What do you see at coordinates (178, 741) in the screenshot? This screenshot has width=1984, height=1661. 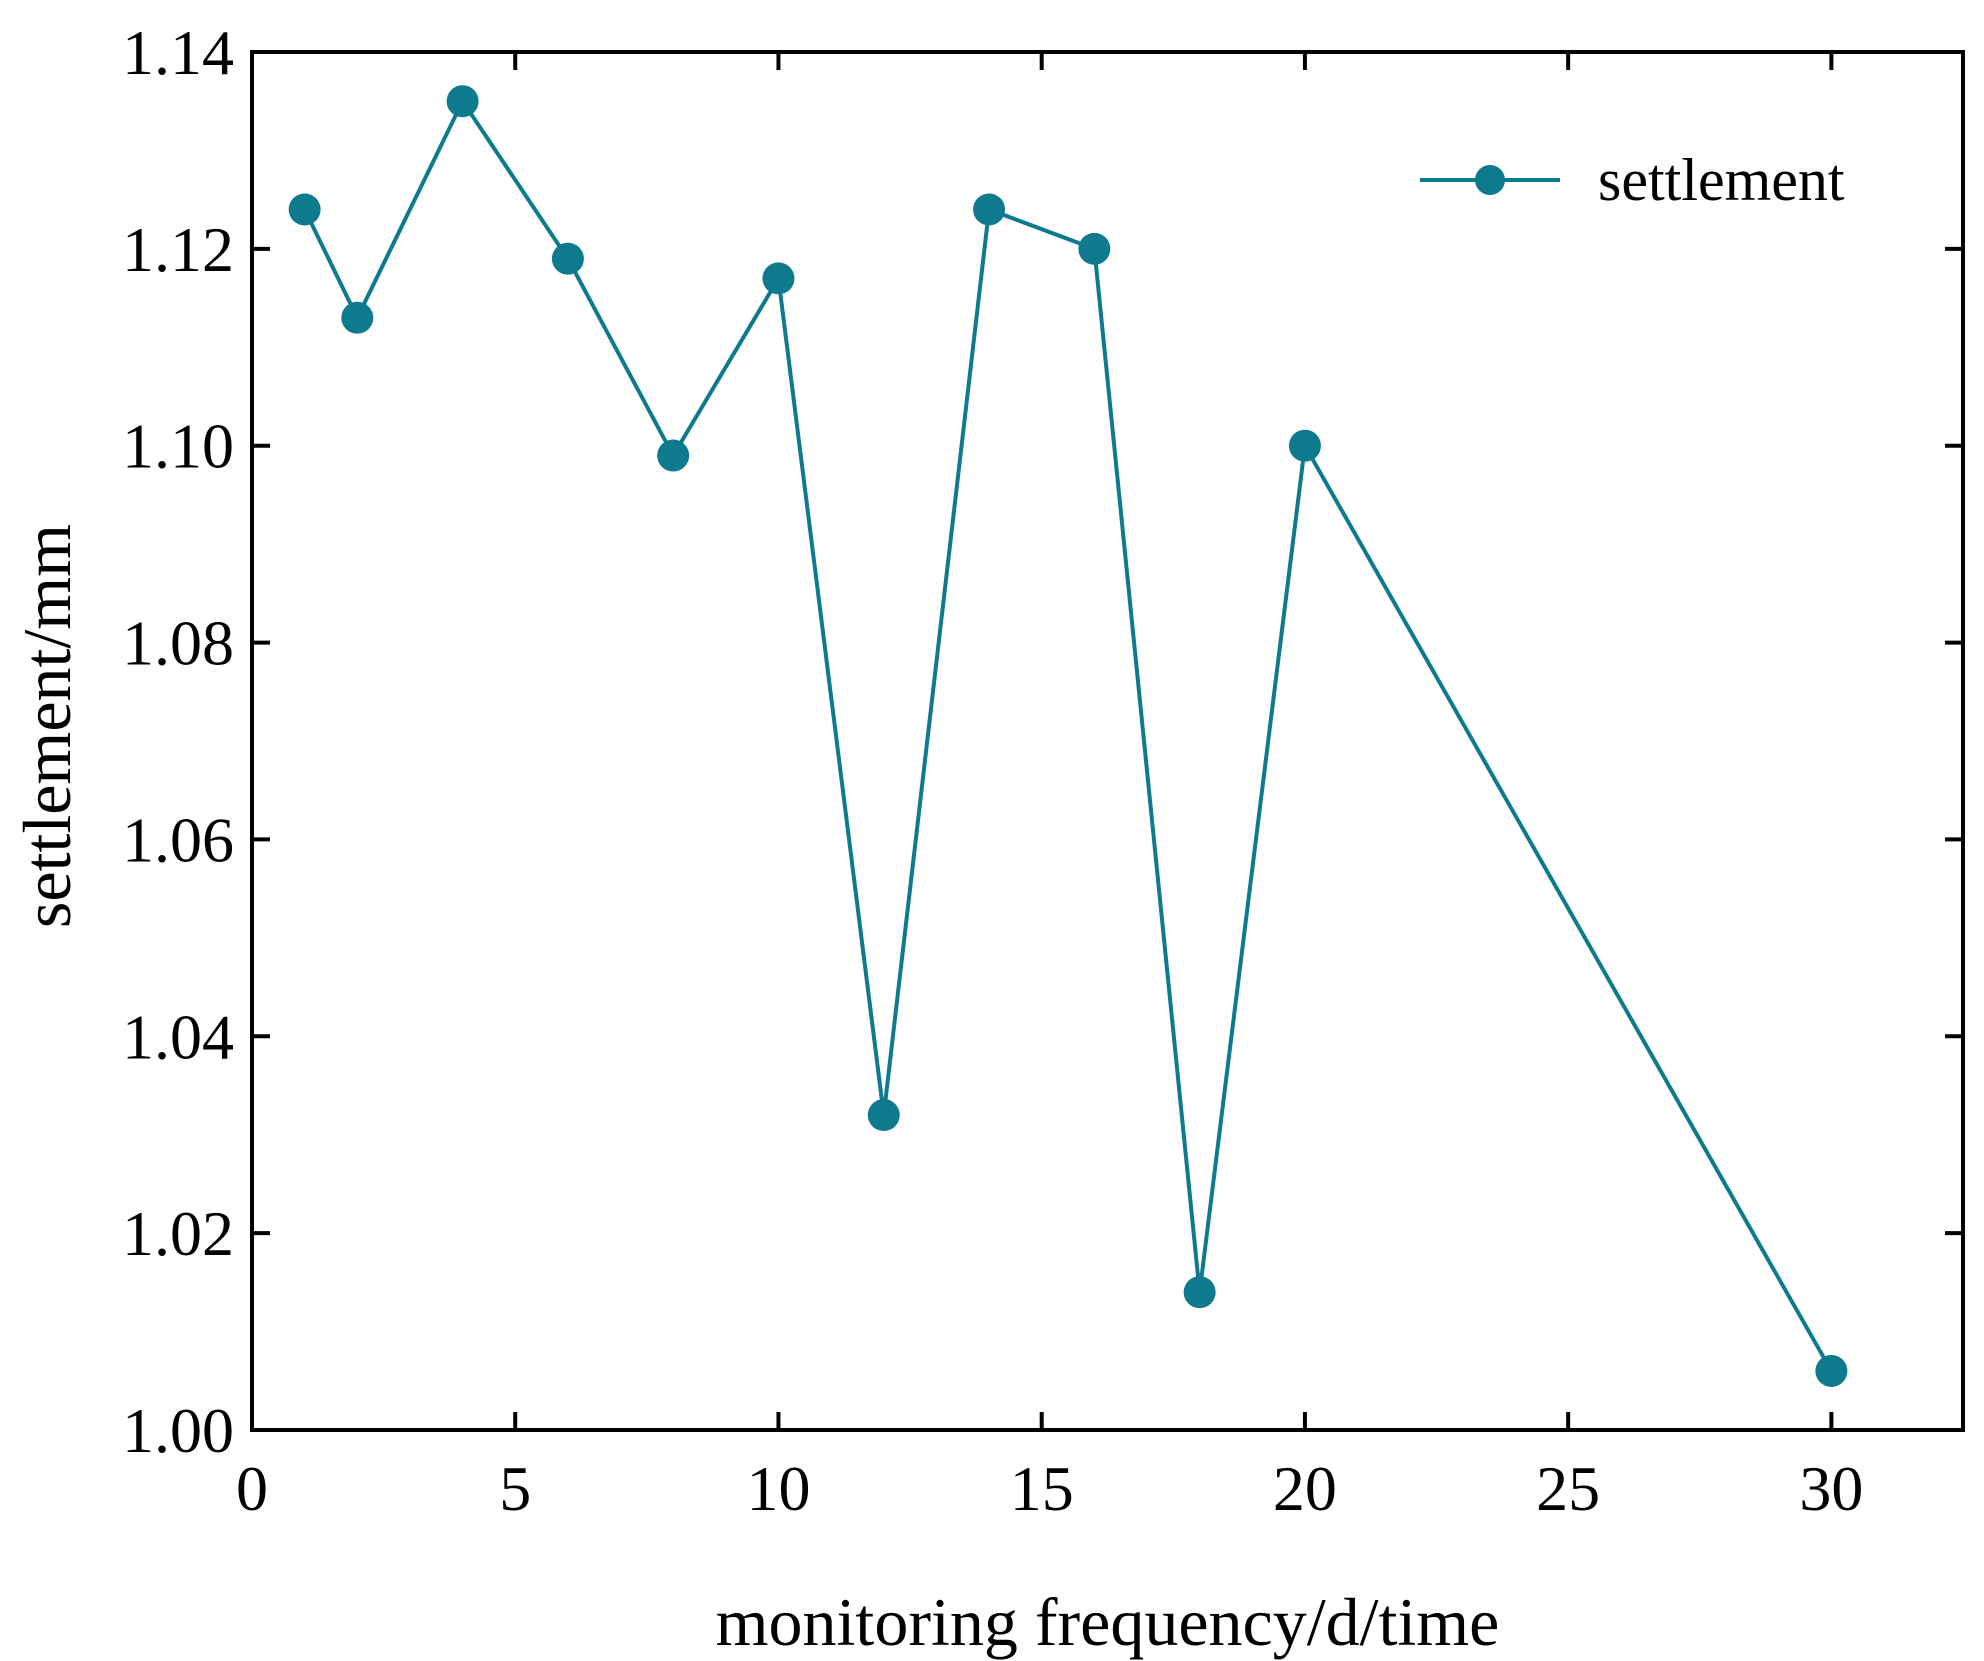 I see `y-axis-tick-labels: 1.00 1.02 1.04 1.06 1.08 1.10 1.12 1.14` at bounding box center [178, 741].